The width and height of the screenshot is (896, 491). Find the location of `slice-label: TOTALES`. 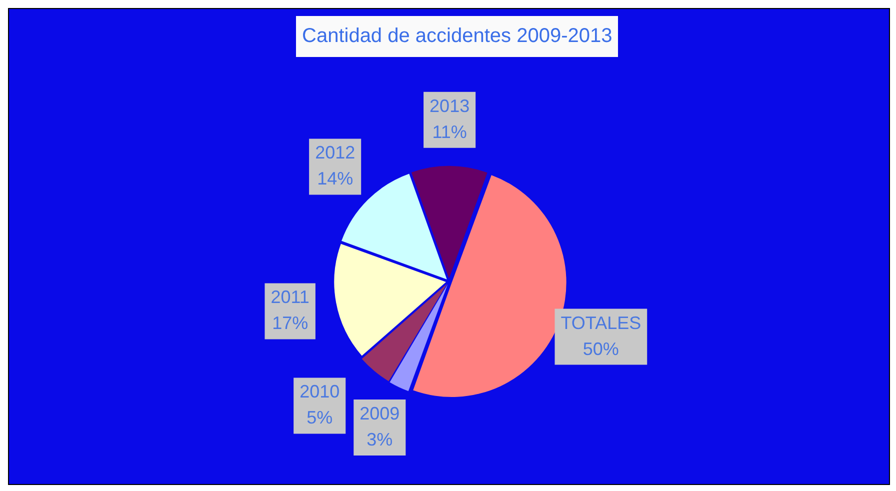

slice-label: TOTALES is located at coordinates (601, 322).